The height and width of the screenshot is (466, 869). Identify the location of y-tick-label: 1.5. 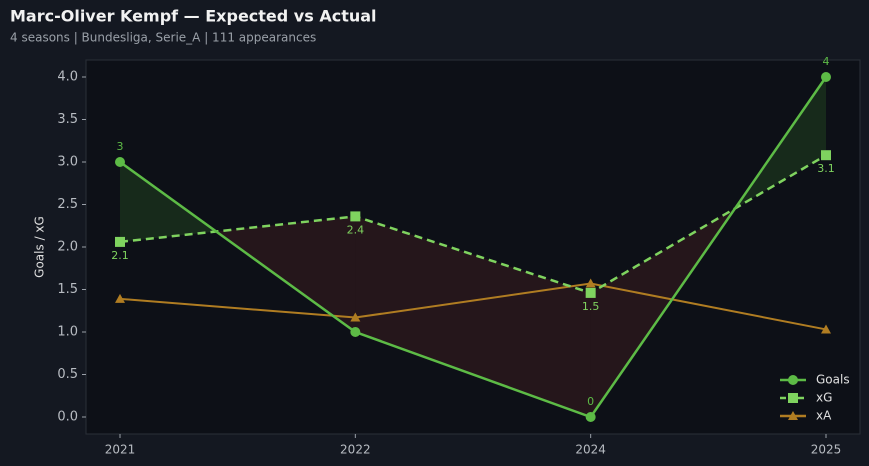
(67, 289).